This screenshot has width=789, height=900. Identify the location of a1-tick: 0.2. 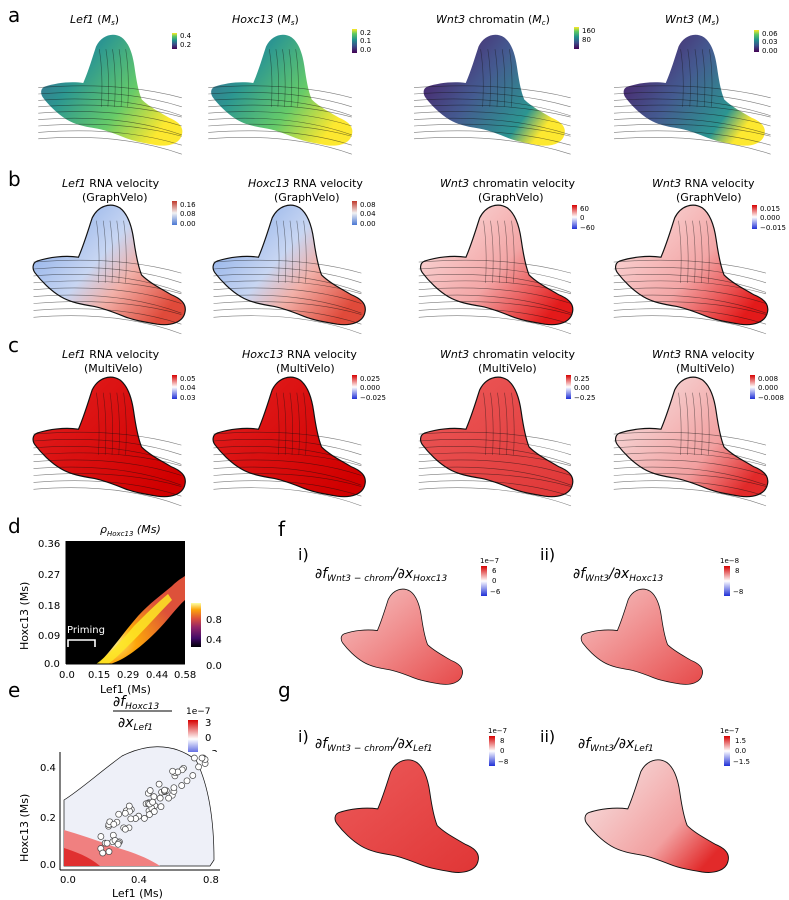
(185, 45).